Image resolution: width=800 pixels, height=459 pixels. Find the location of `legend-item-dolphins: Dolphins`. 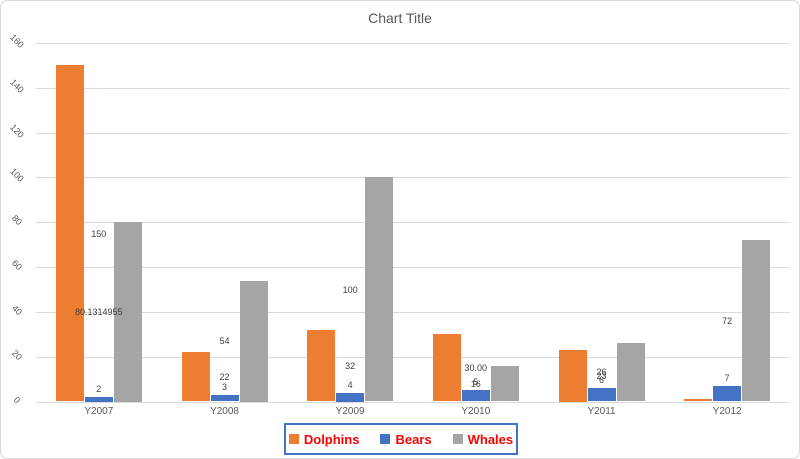

legend-item-dolphins: Dolphins is located at coordinates (324, 439).